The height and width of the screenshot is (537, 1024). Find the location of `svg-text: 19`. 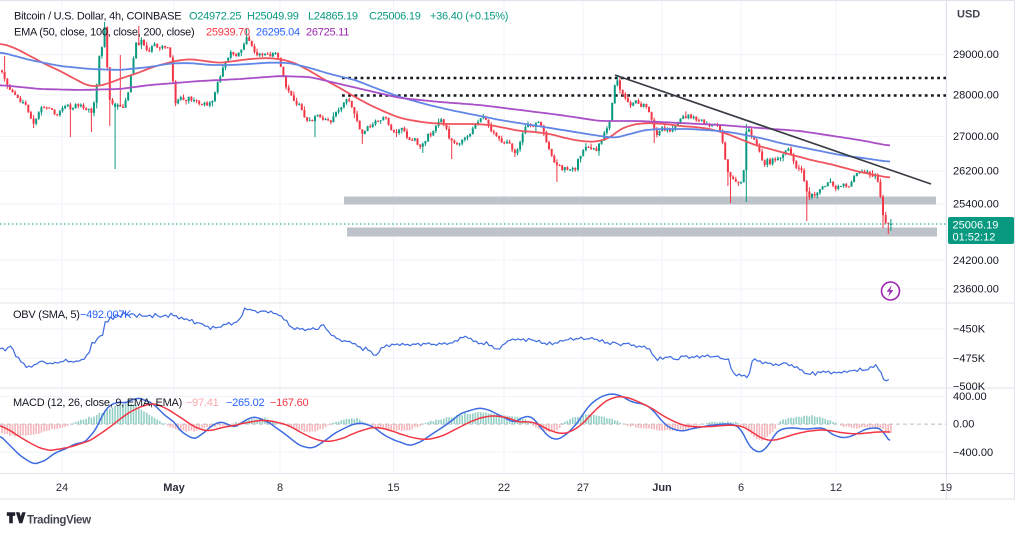

svg-text: 19 is located at coordinates (946, 488).